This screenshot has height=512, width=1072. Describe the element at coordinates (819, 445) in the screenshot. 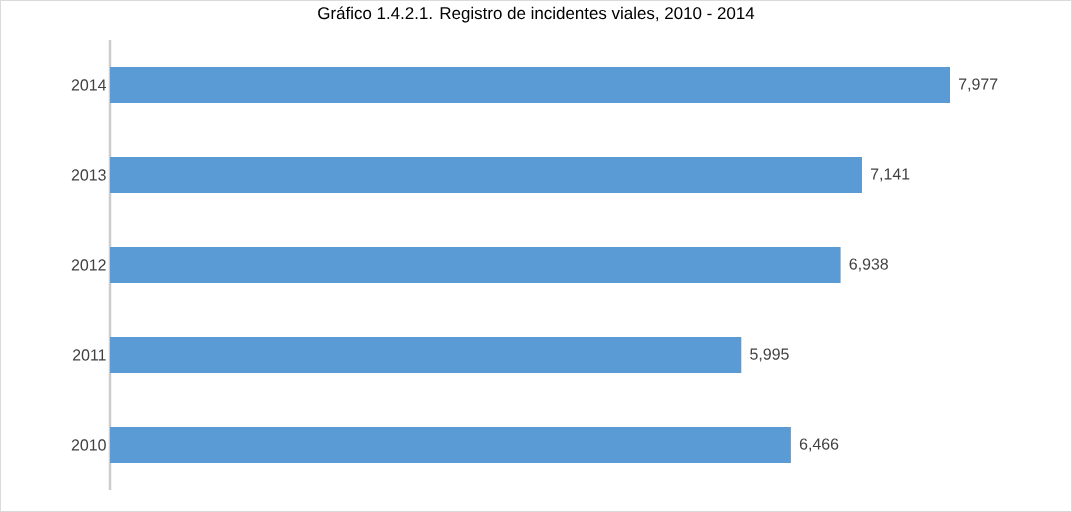

I see `data-label: 6,466` at that location.